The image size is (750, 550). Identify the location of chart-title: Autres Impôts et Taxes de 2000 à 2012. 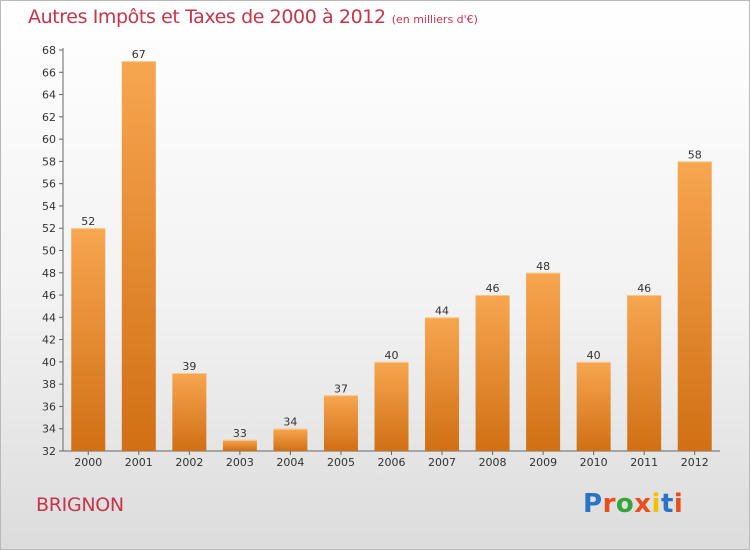
(207, 17).